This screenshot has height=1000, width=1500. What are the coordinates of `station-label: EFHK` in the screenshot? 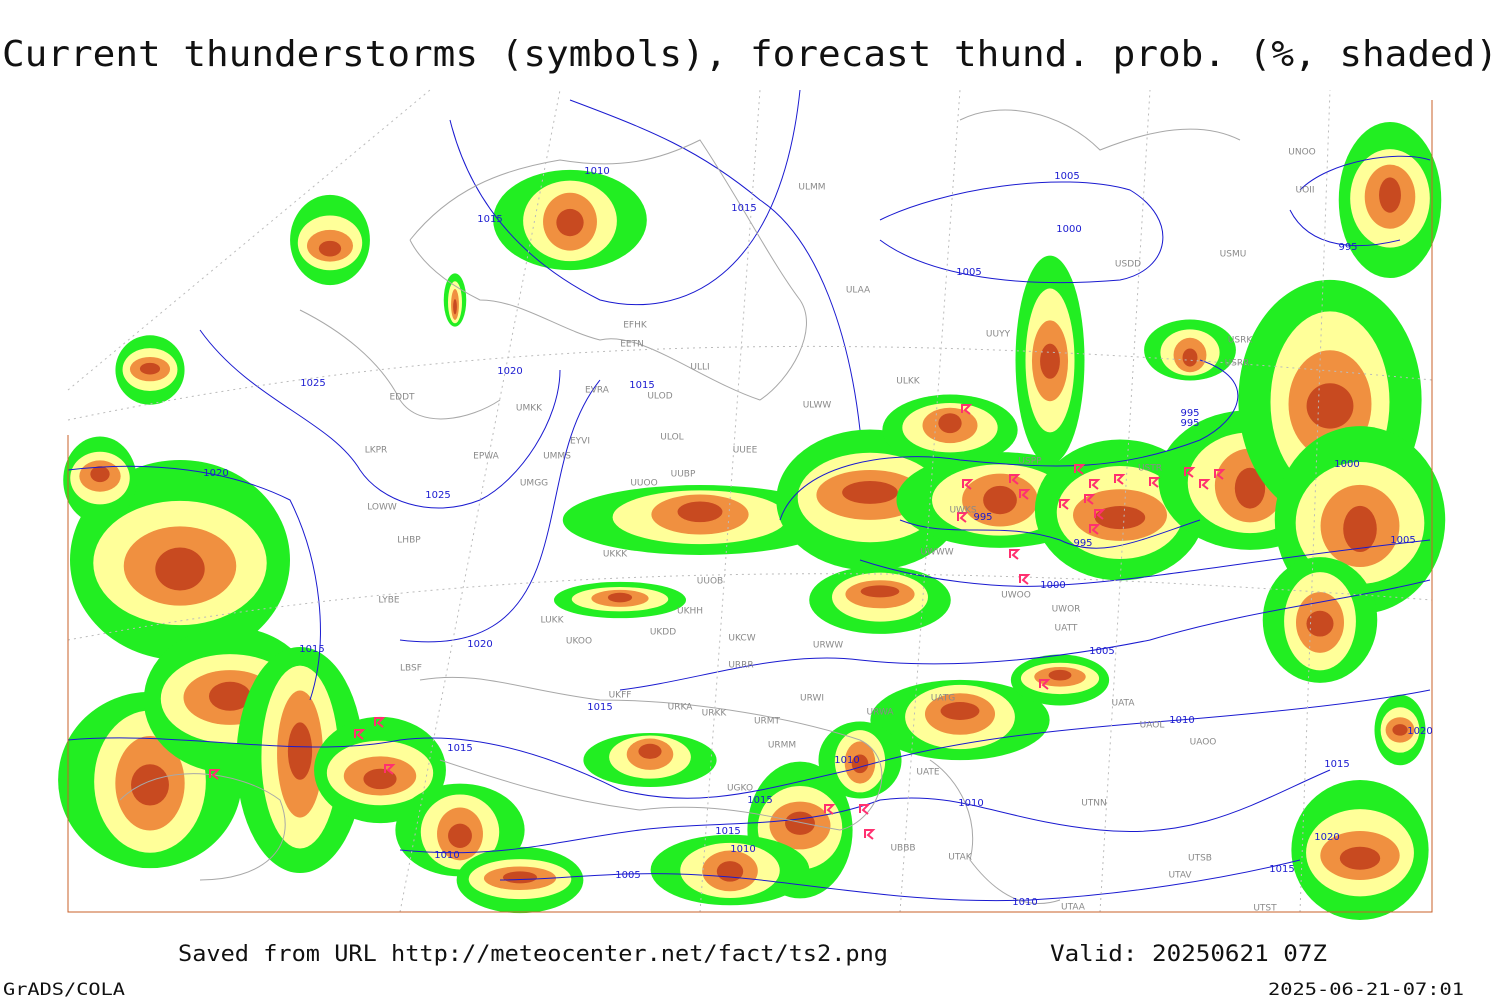 It's located at (635, 326).